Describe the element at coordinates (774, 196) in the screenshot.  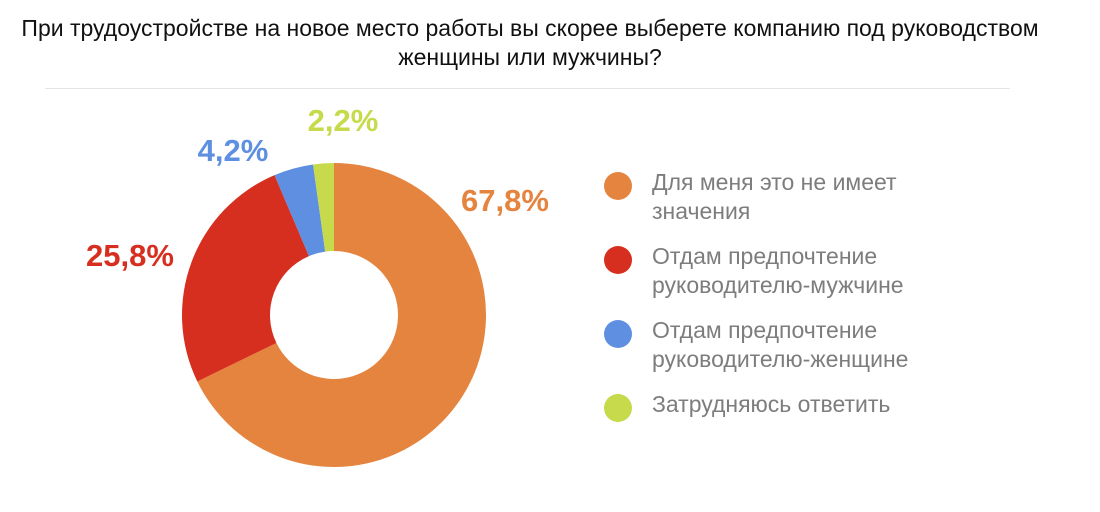
I see `legend-label: Для меня это не имеет значения` at that location.